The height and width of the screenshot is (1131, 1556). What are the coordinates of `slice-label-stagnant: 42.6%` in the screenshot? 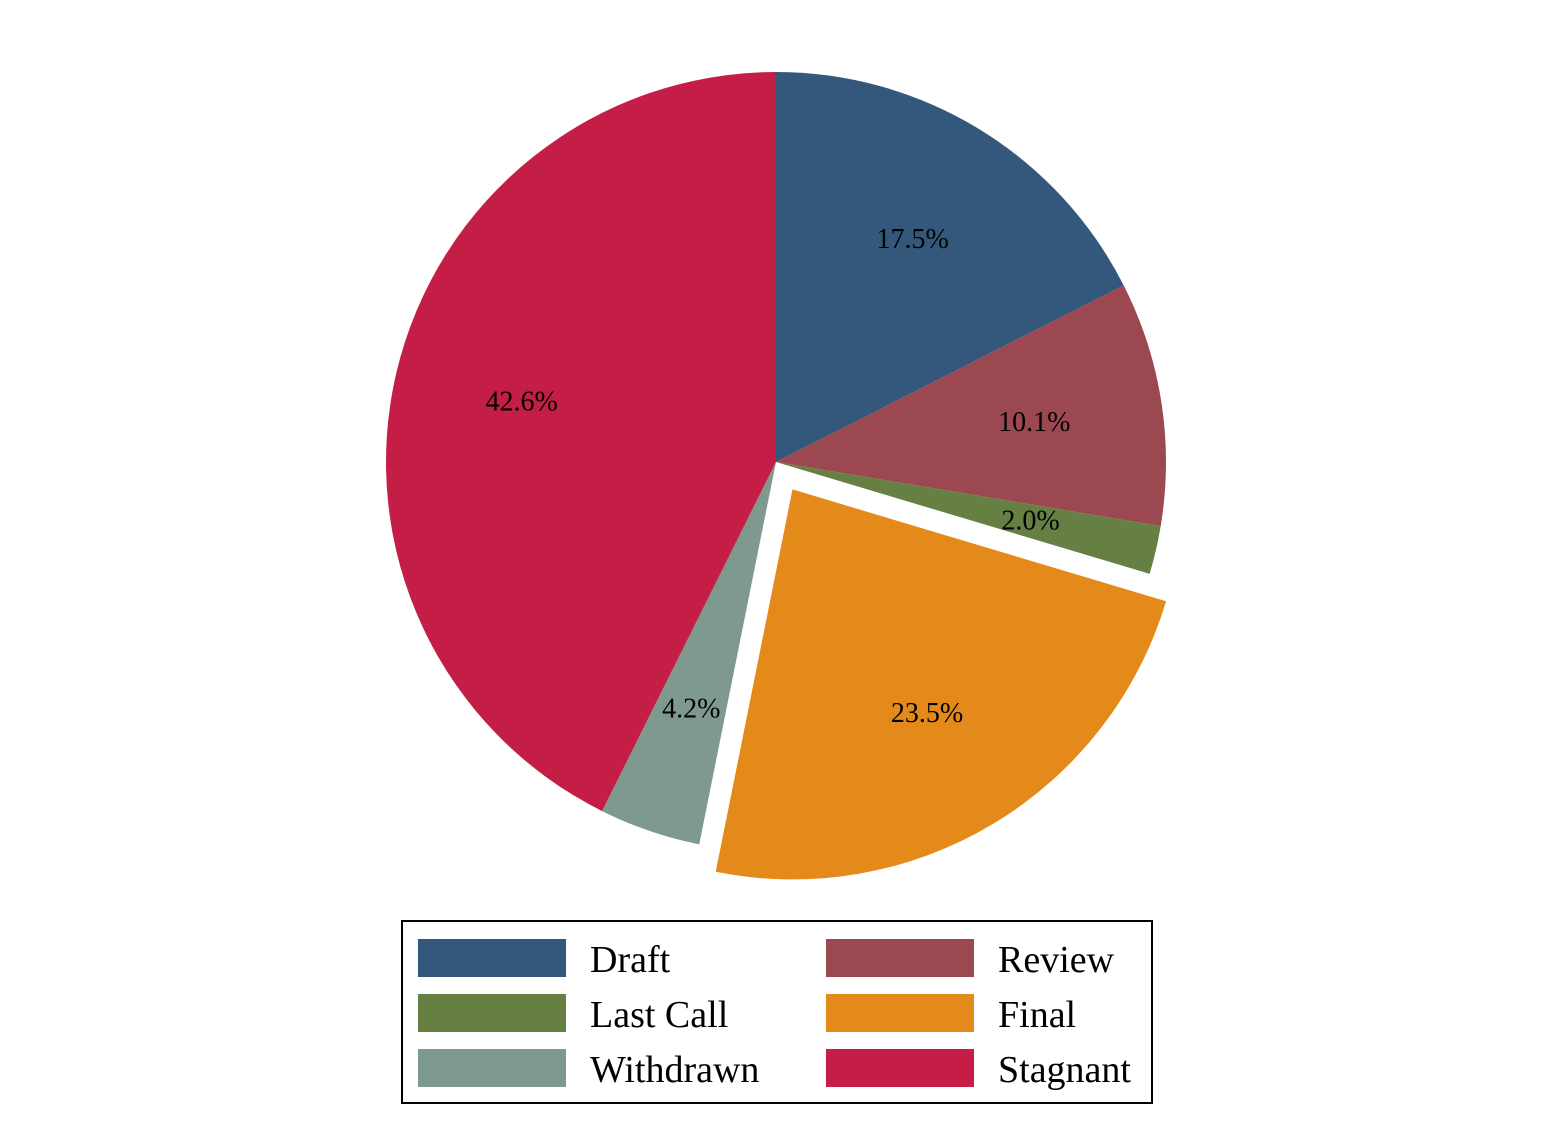 It's located at (521, 402).